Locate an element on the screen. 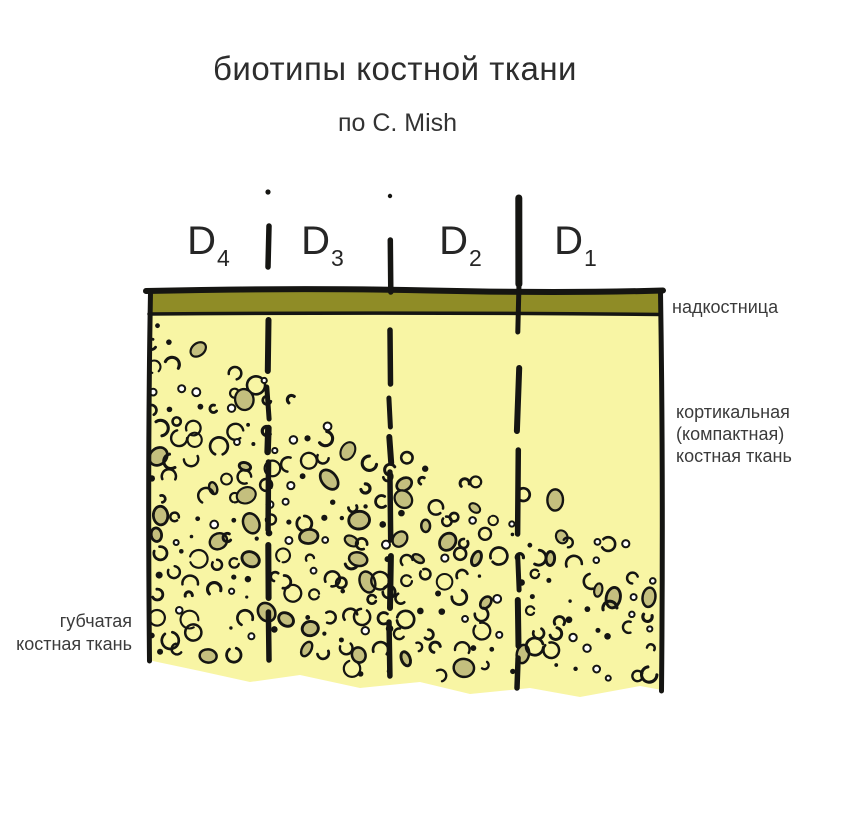  periosteum-label: надкостница is located at coordinates (725, 307).